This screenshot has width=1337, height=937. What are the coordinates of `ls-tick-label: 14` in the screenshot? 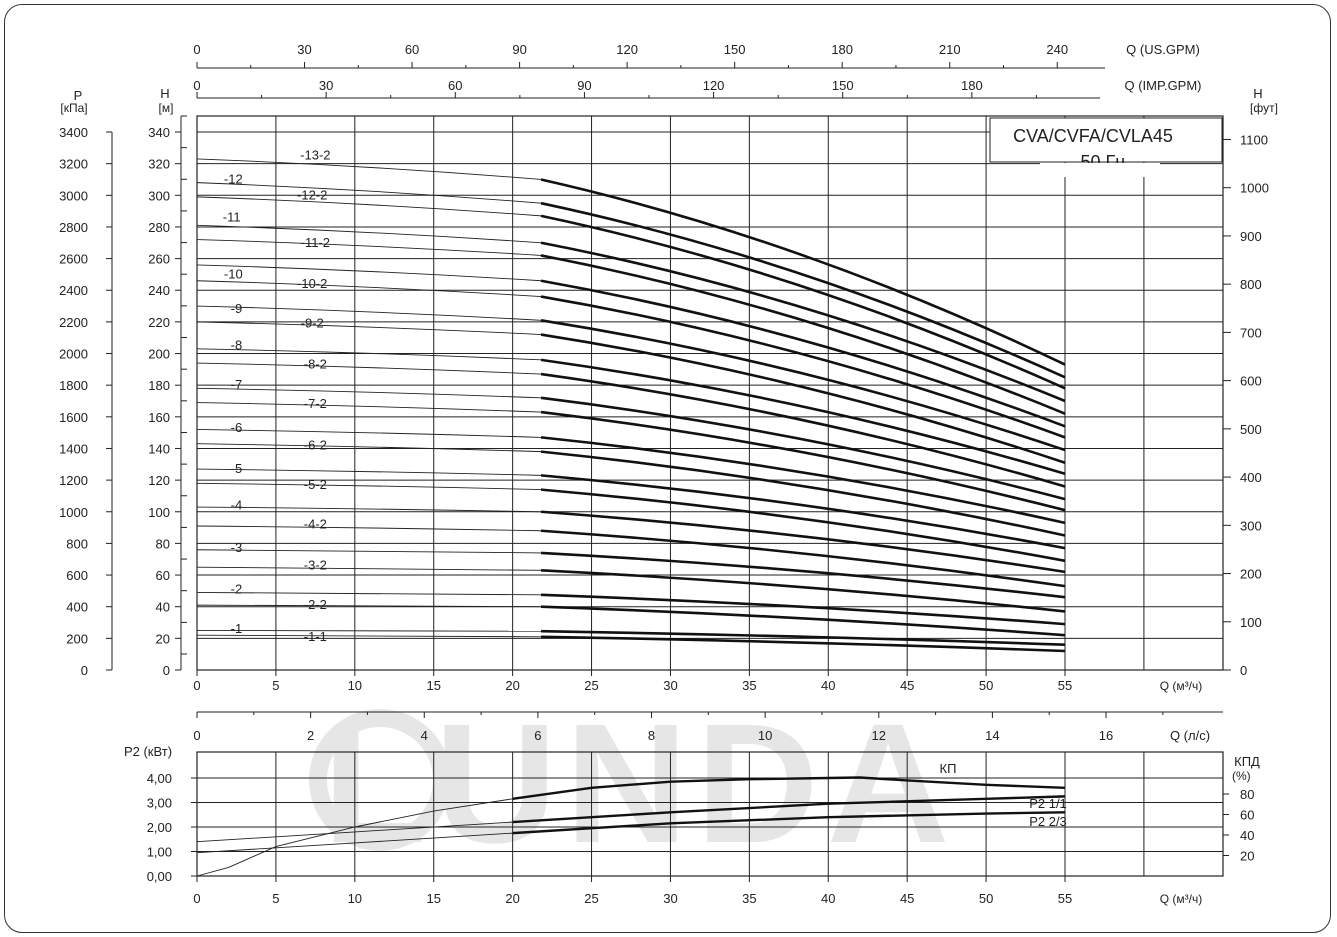 It's located at (992, 735).